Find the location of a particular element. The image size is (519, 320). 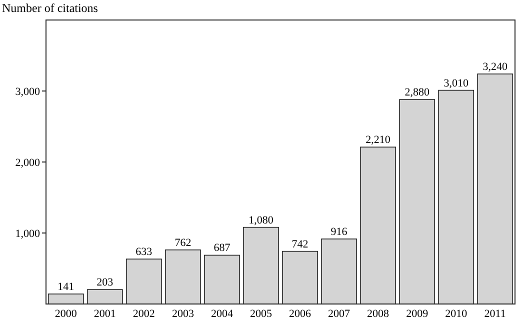

x-tick-label: 2000 is located at coordinates (66, 314).